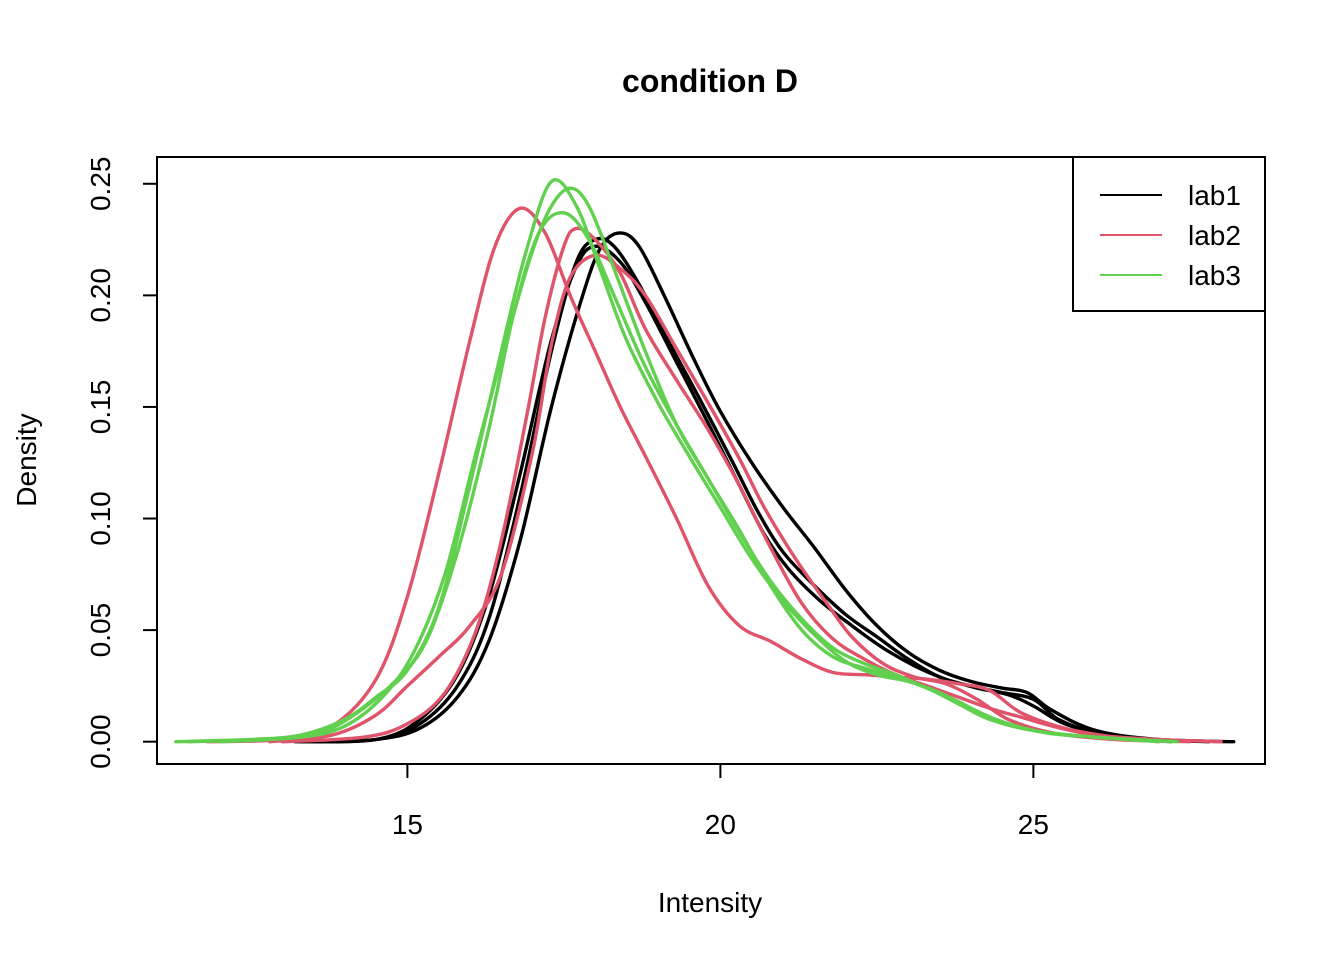 The width and height of the screenshot is (1344, 960). Describe the element at coordinates (100, 518) in the screenshot. I see `y-tick-label: 0.10` at that location.